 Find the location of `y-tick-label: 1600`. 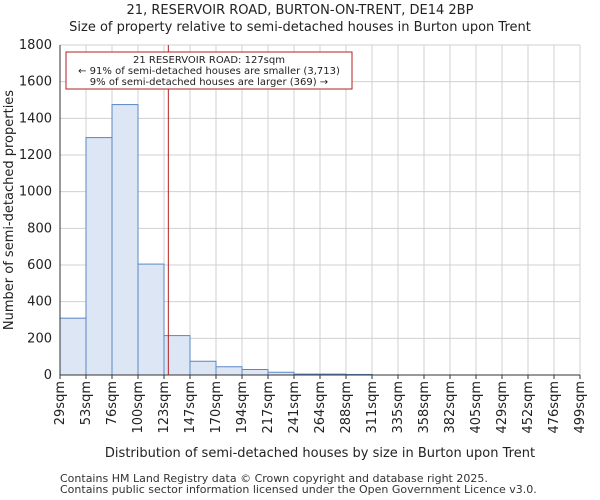

y-tick-label: 1600 is located at coordinates (35, 82).